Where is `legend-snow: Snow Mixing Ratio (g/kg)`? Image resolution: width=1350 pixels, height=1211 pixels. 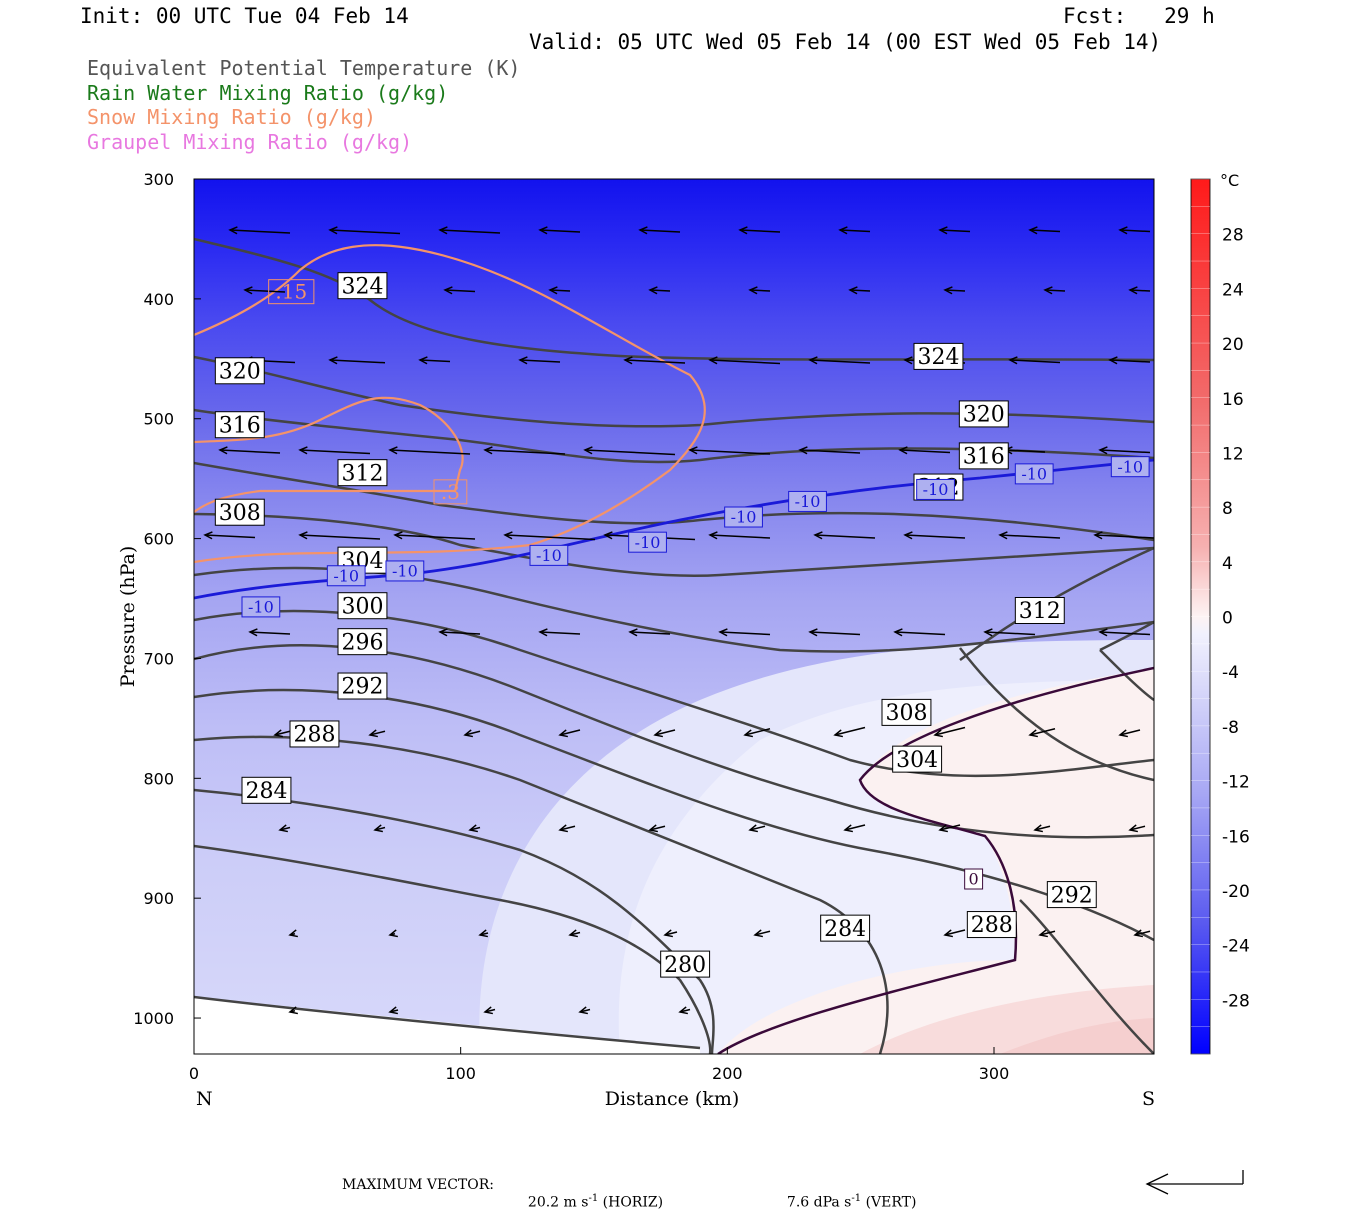 legend-snow: Snow Mixing Ratio (g/kg) is located at coordinates (231, 117).